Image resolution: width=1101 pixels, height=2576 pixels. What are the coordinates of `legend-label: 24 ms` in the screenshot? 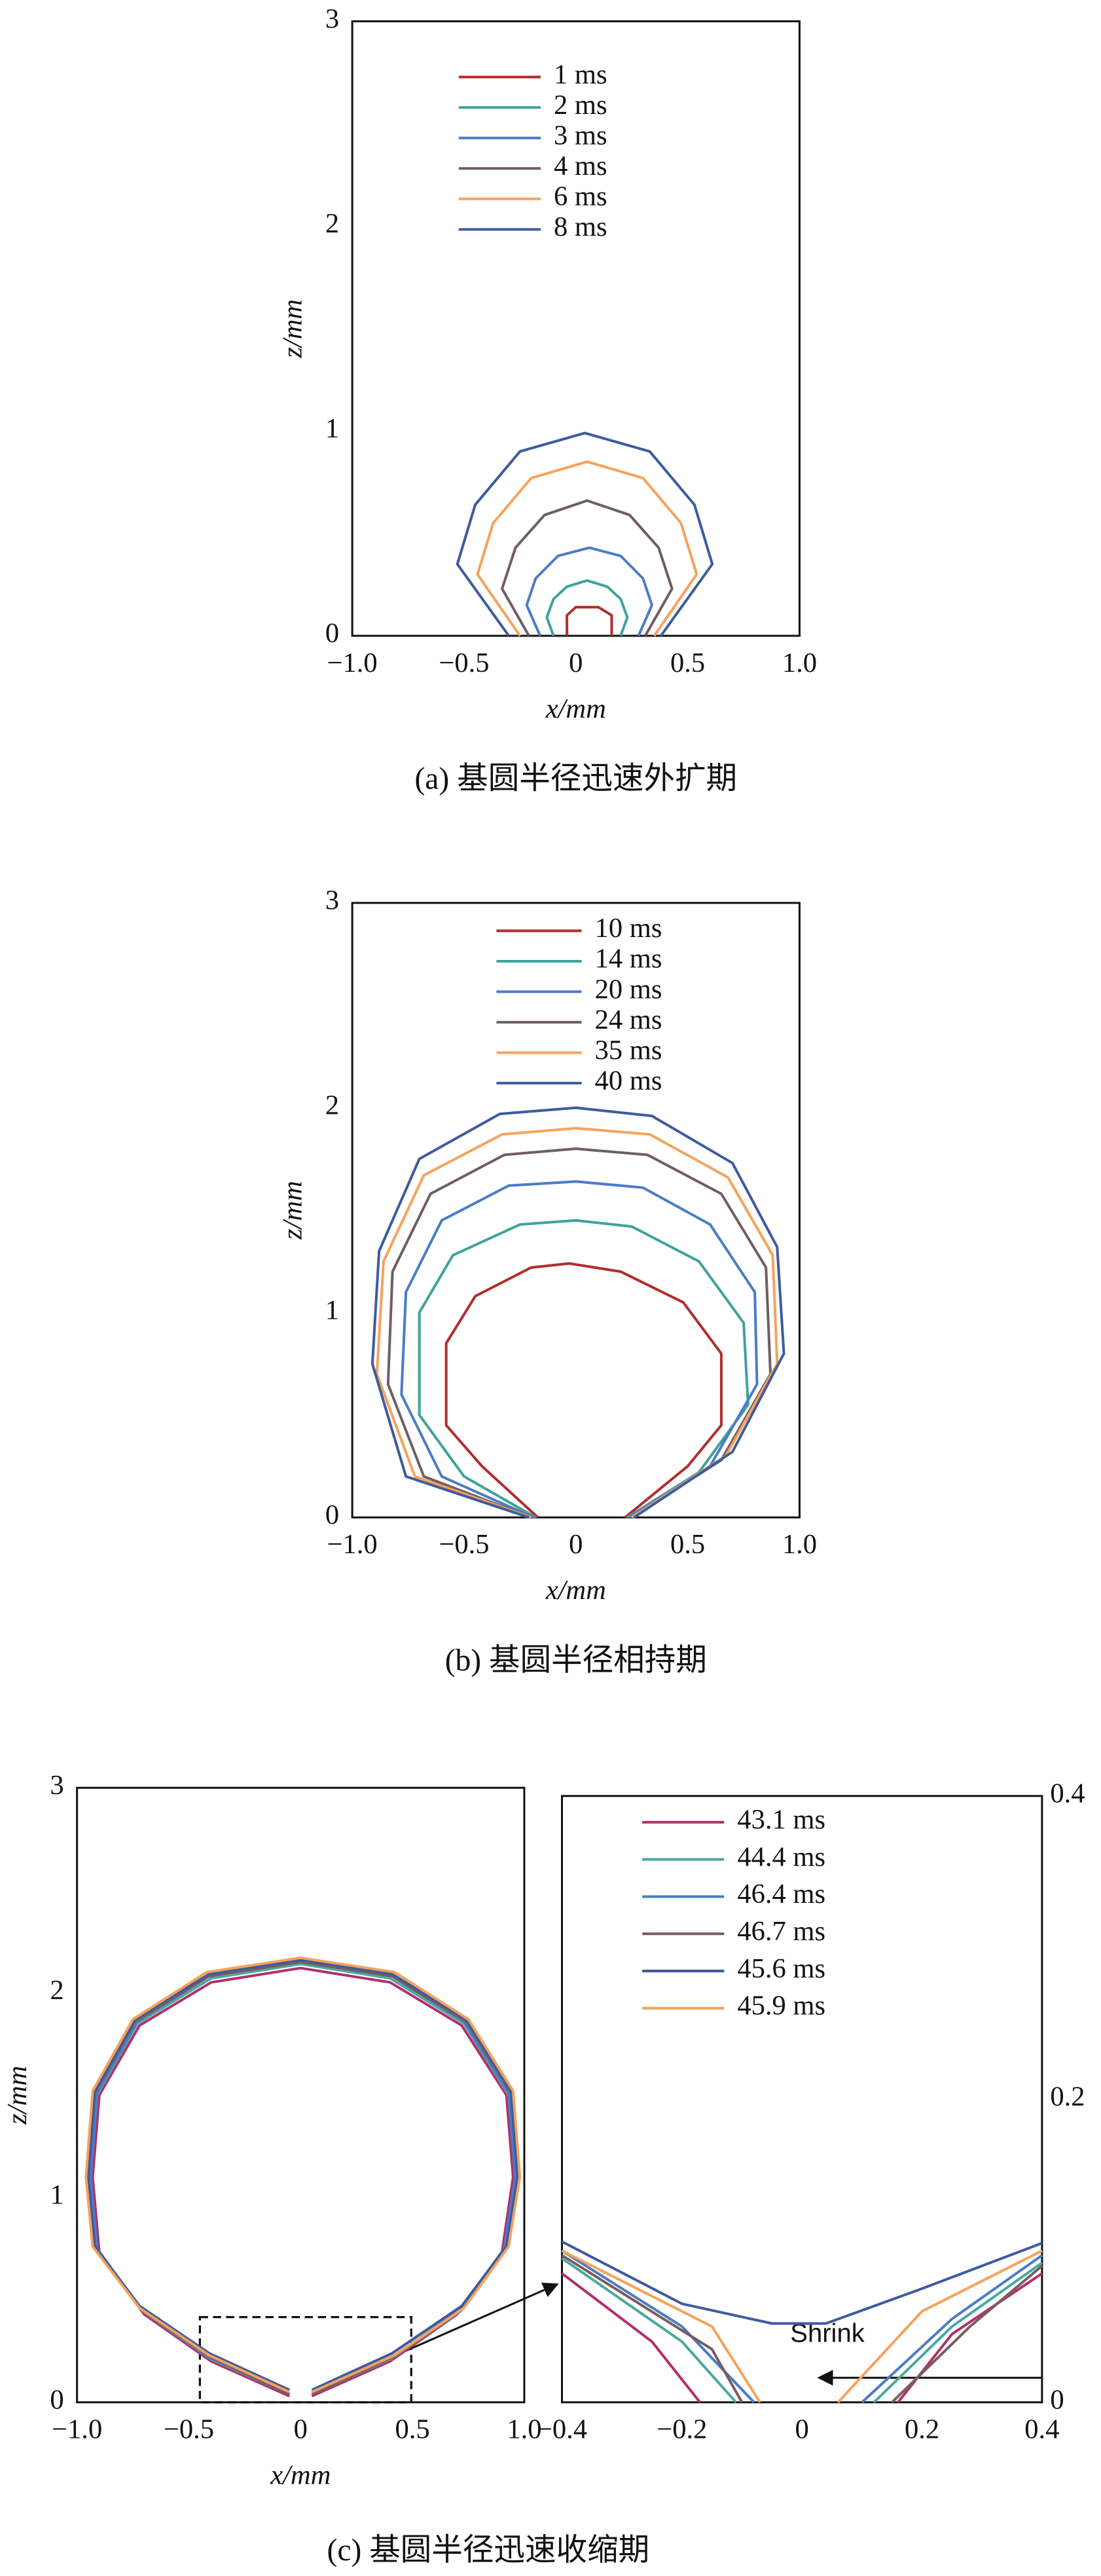 It's located at (628, 1019).